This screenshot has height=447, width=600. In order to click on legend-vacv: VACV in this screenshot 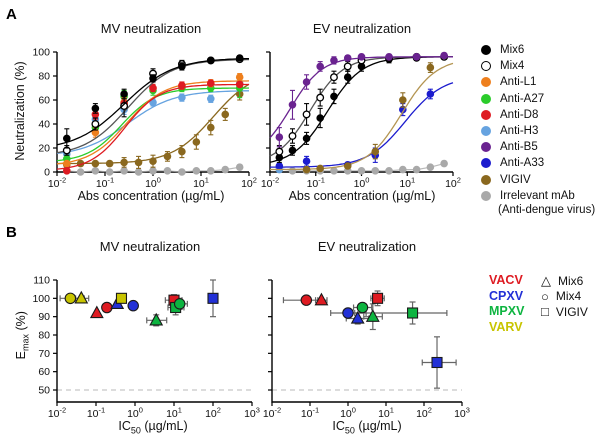, I will do `click(506, 280)`.